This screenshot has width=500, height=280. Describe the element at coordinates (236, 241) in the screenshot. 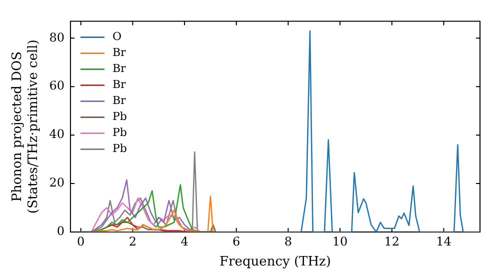

I see `x-tick-label: 6` at that location.